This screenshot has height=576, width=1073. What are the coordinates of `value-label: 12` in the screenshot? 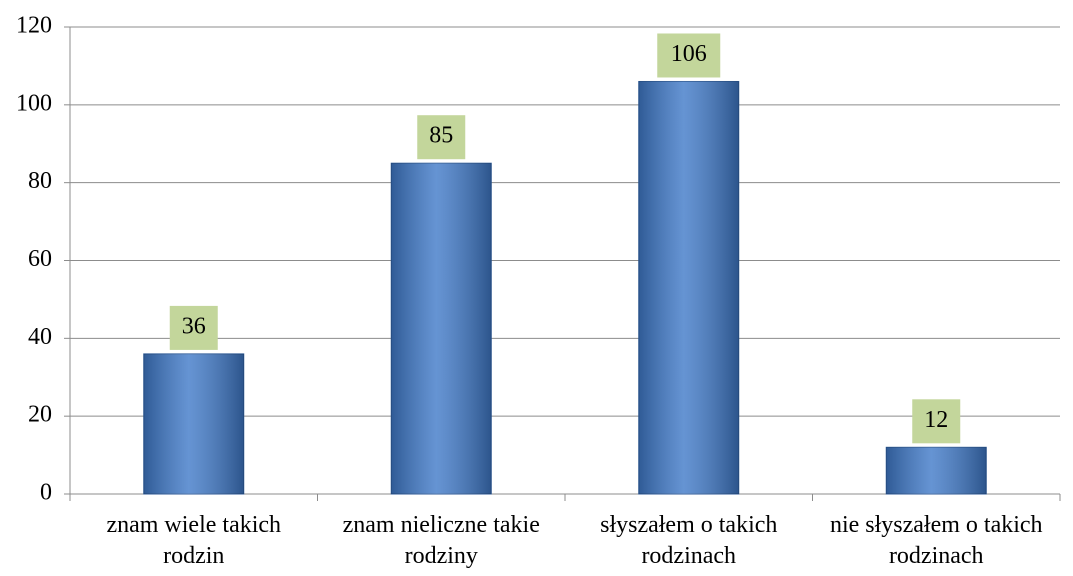 It's located at (936, 420).